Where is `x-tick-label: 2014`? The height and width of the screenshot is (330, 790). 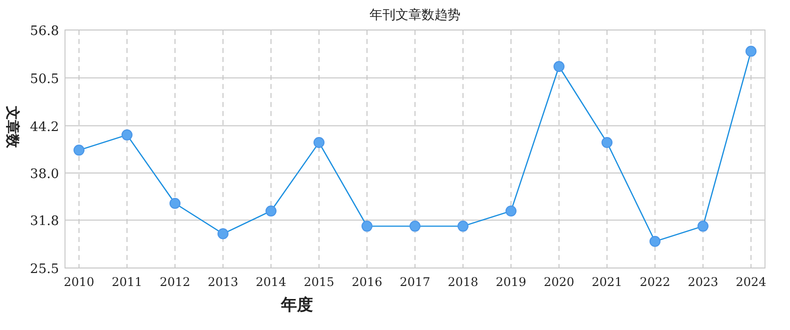
x-tick-label: 2014 is located at coordinates (271, 282).